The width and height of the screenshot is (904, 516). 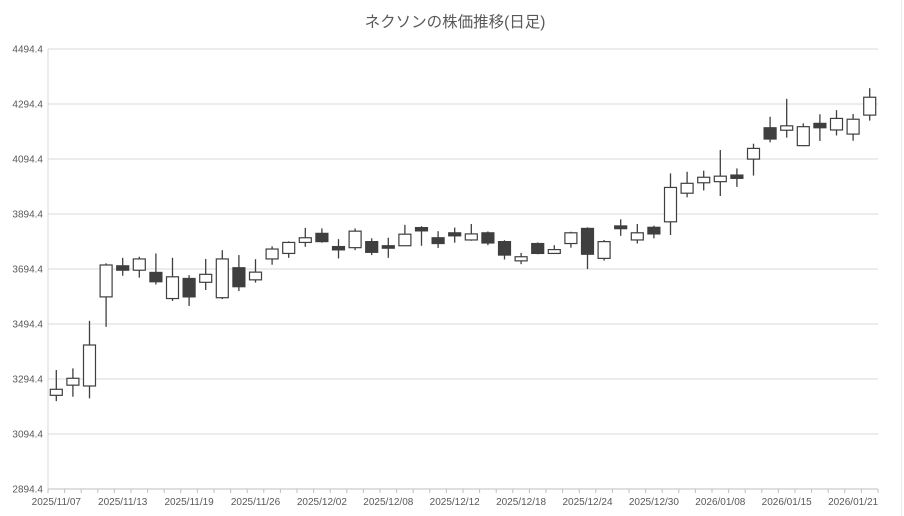 What do you see at coordinates (27, 50) in the screenshot?
I see `y-axis-tick-label: 4494.4` at bounding box center [27, 50].